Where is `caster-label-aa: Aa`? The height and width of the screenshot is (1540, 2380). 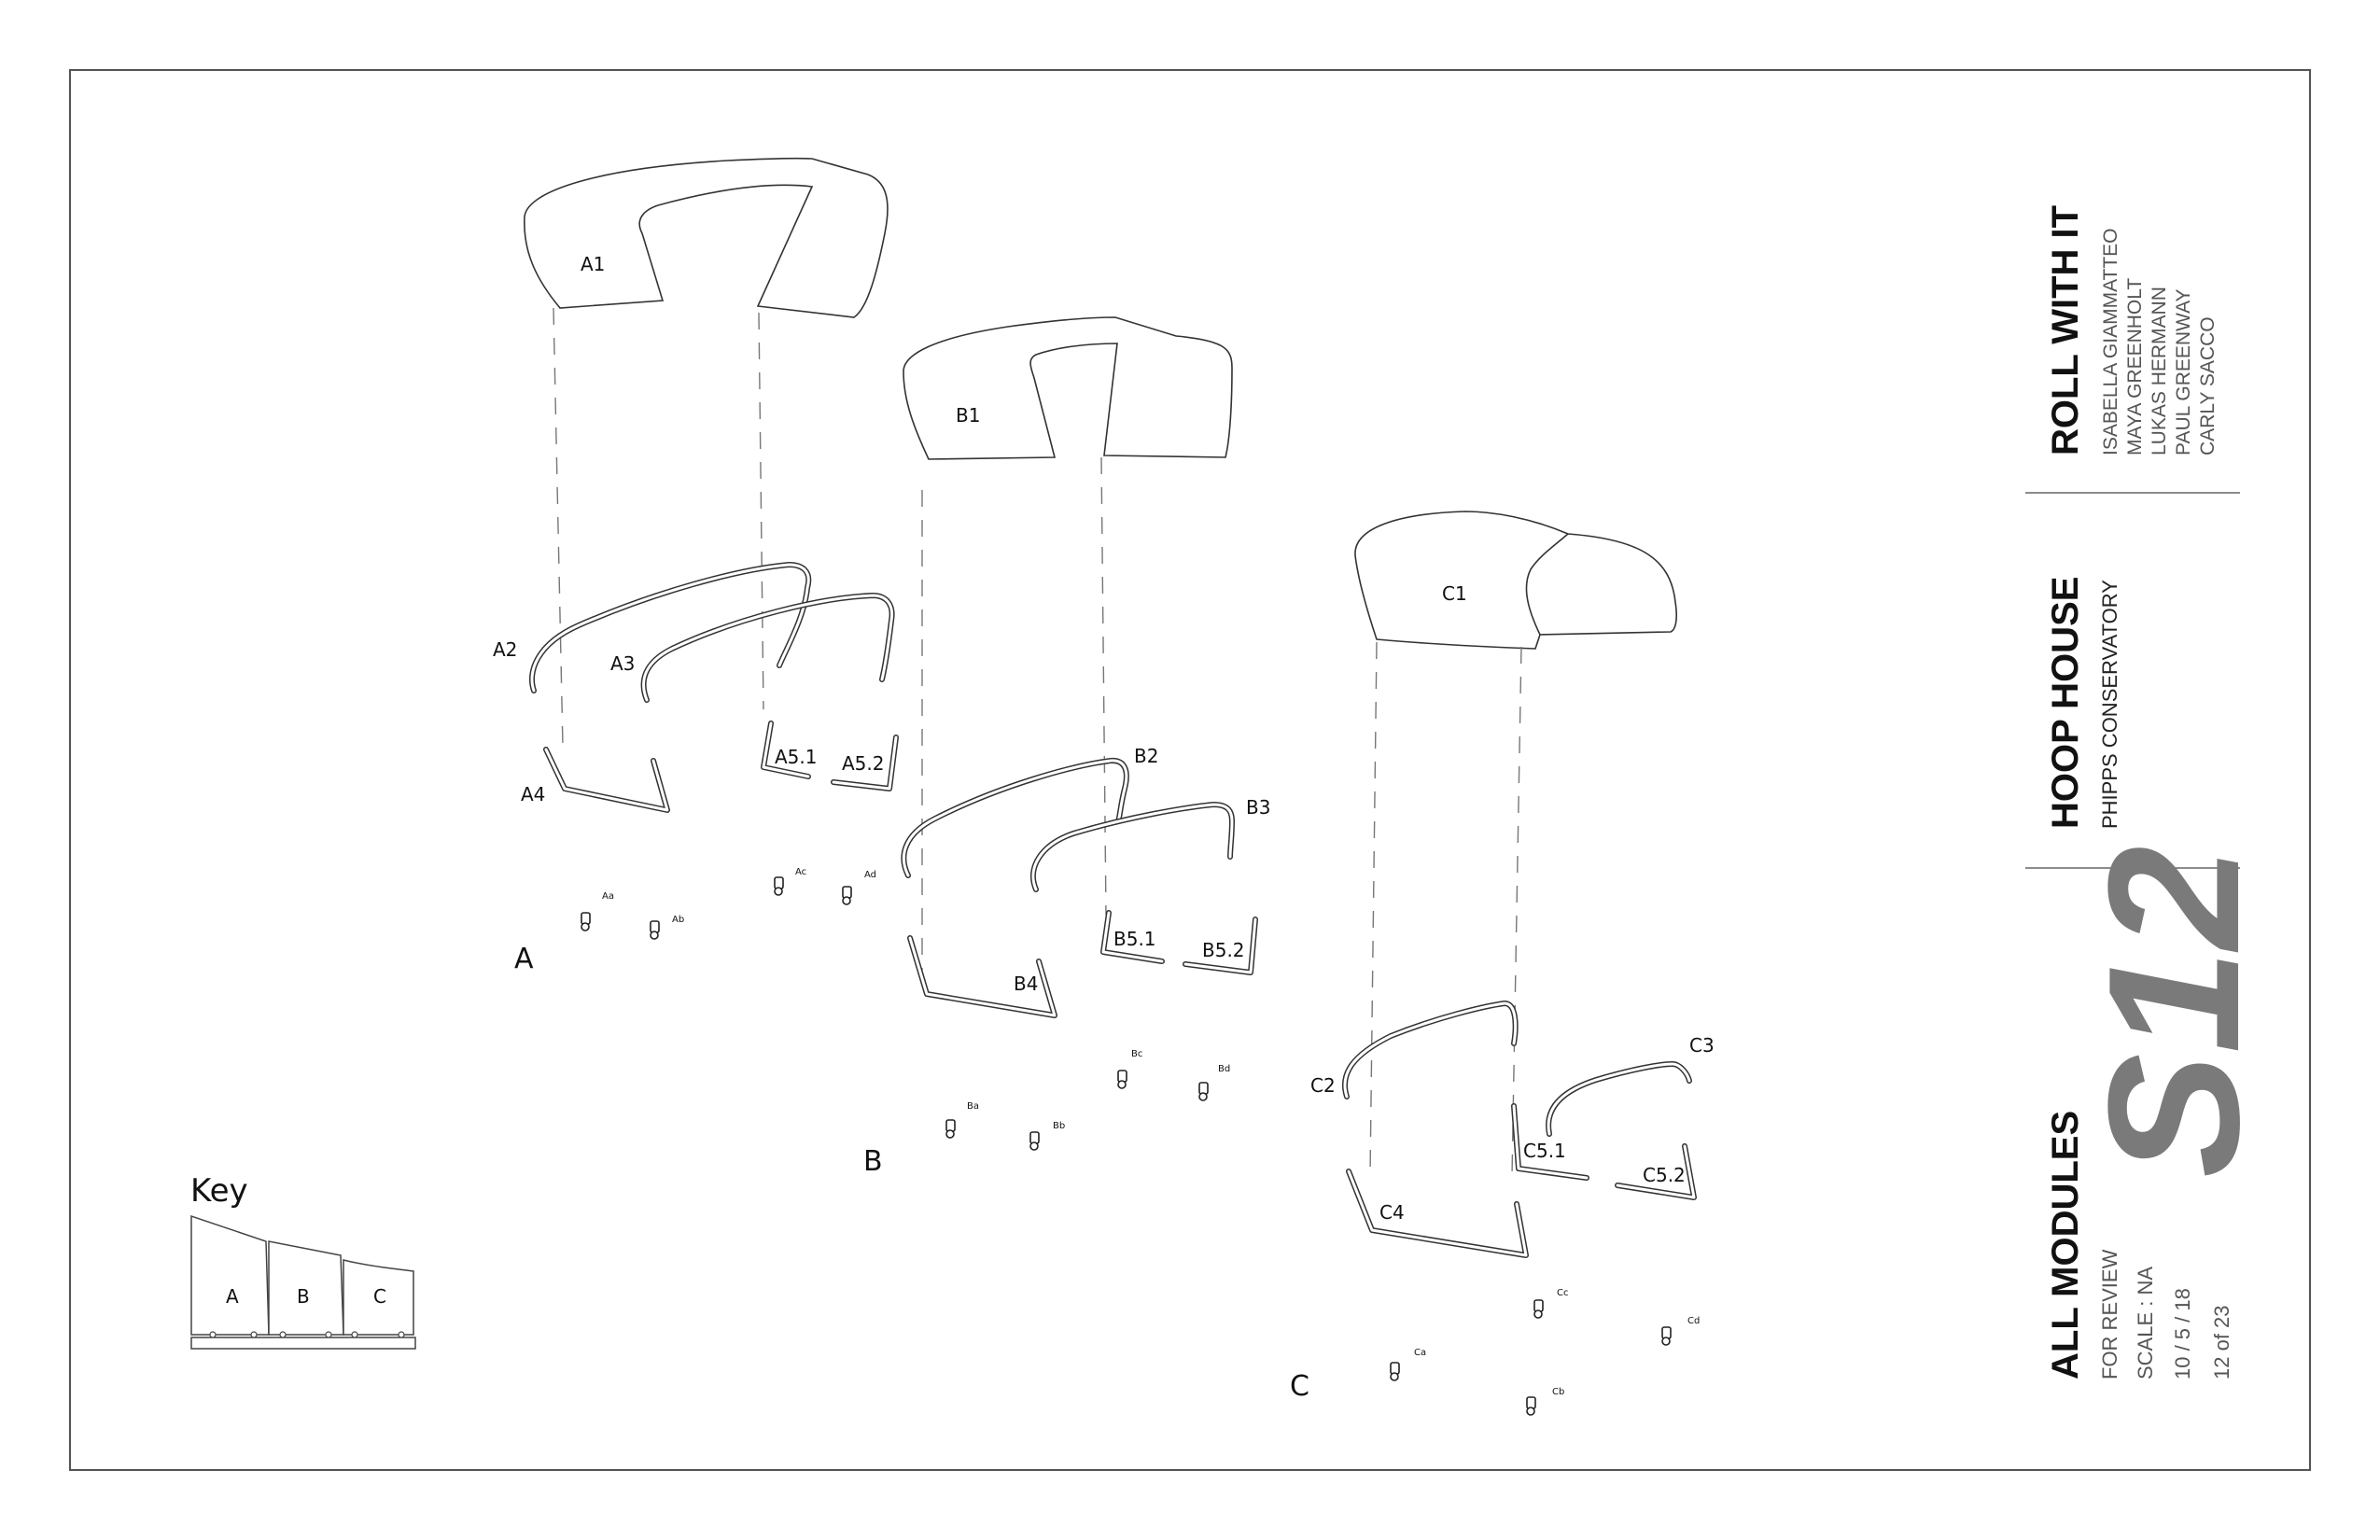
caster-label-aa: Aa is located at coordinates (608, 896).